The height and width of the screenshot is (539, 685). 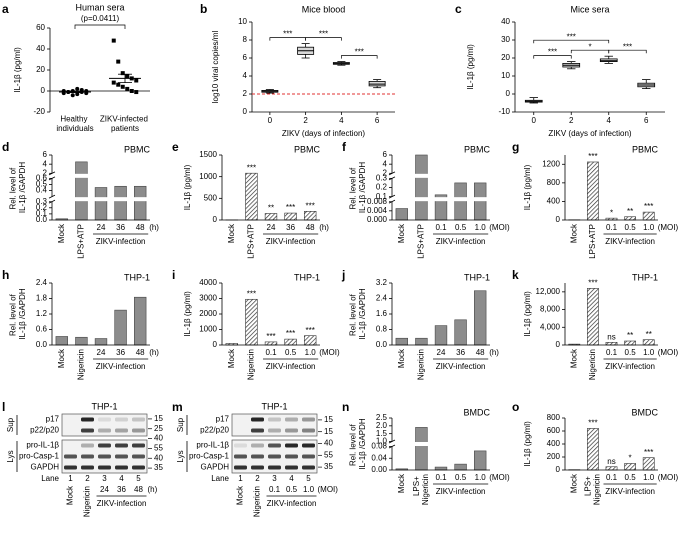 What do you see at coordinates (382, 329) in the screenshot?
I see `y-tick-label: 0.8` at bounding box center [382, 329].